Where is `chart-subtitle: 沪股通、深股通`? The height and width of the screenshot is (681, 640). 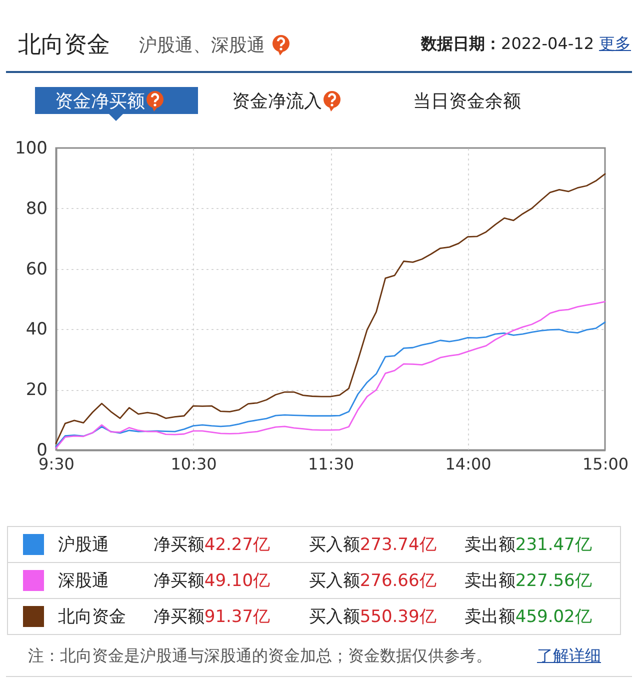 chart-subtitle: 沪股通、深股通 is located at coordinates (202, 45).